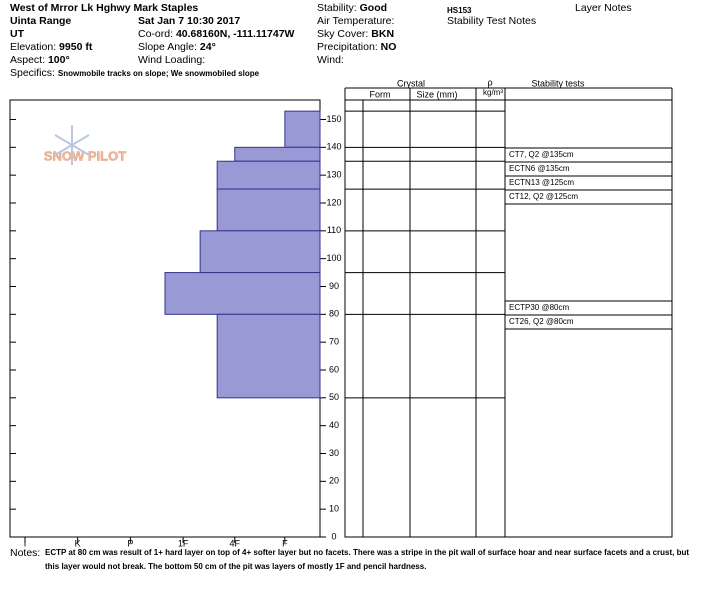 This screenshot has height=600, width=710. What do you see at coordinates (32, 73) in the screenshot?
I see `label: Specifics:` at bounding box center [32, 73].